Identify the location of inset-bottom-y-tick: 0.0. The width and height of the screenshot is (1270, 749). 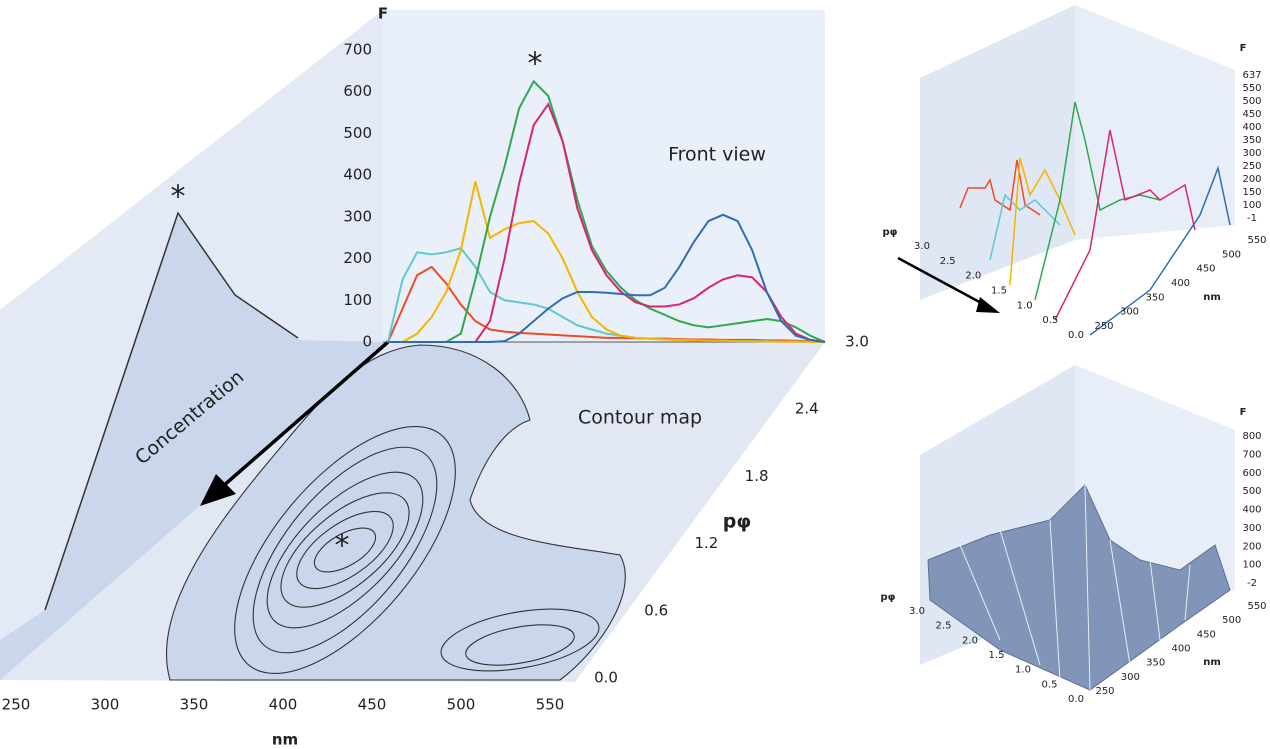
(1076, 699).